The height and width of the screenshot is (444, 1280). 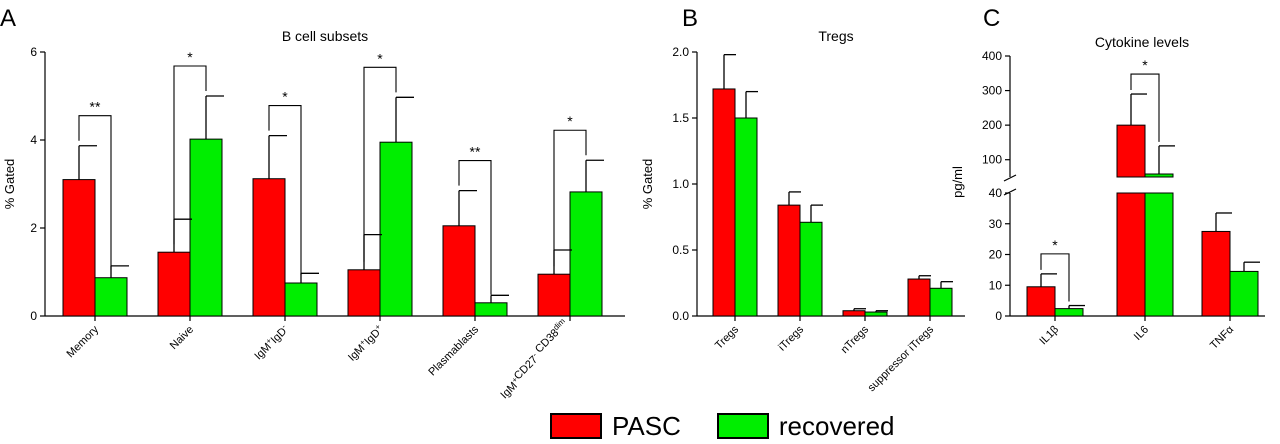 What do you see at coordinates (646, 425) in the screenshot?
I see `legend-label-pasc: PASC` at bounding box center [646, 425].